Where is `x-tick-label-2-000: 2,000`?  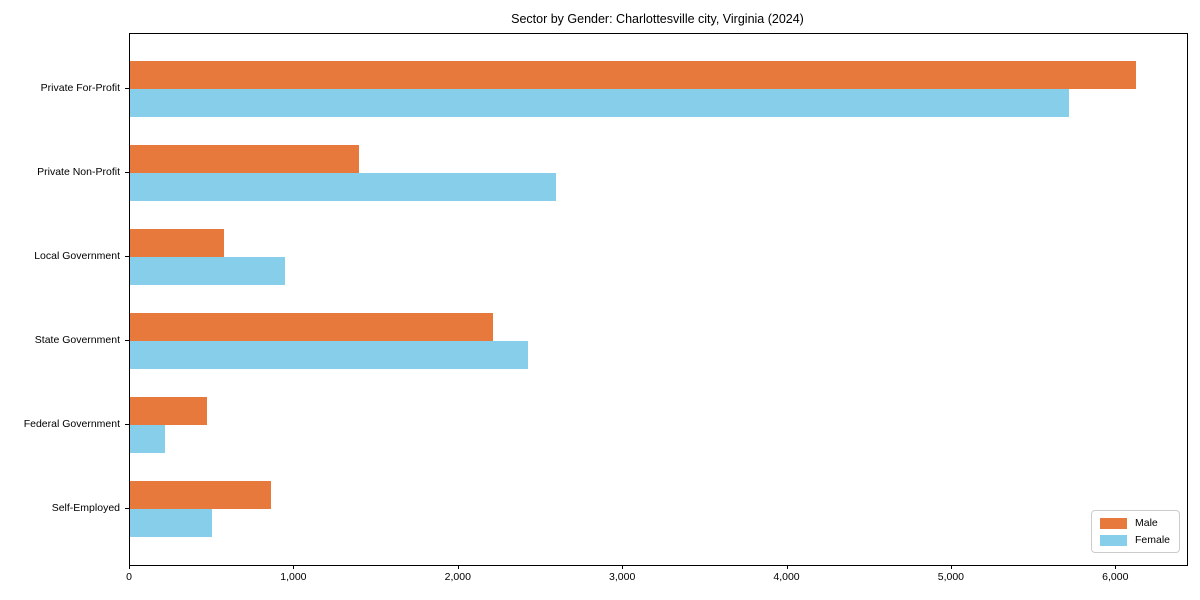 x-tick-label-2-000: 2,000 is located at coordinates (457, 577).